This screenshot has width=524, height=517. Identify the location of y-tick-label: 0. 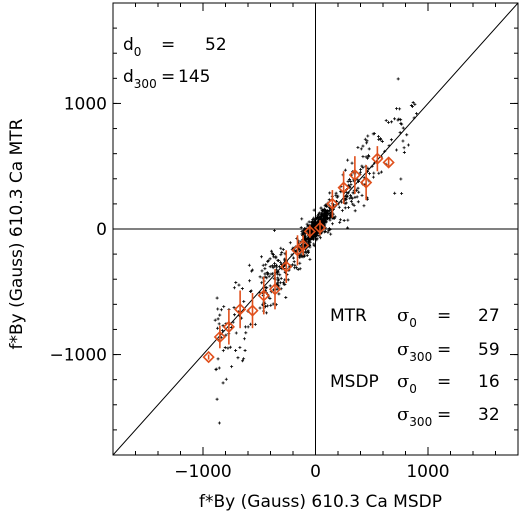
(101, 230).